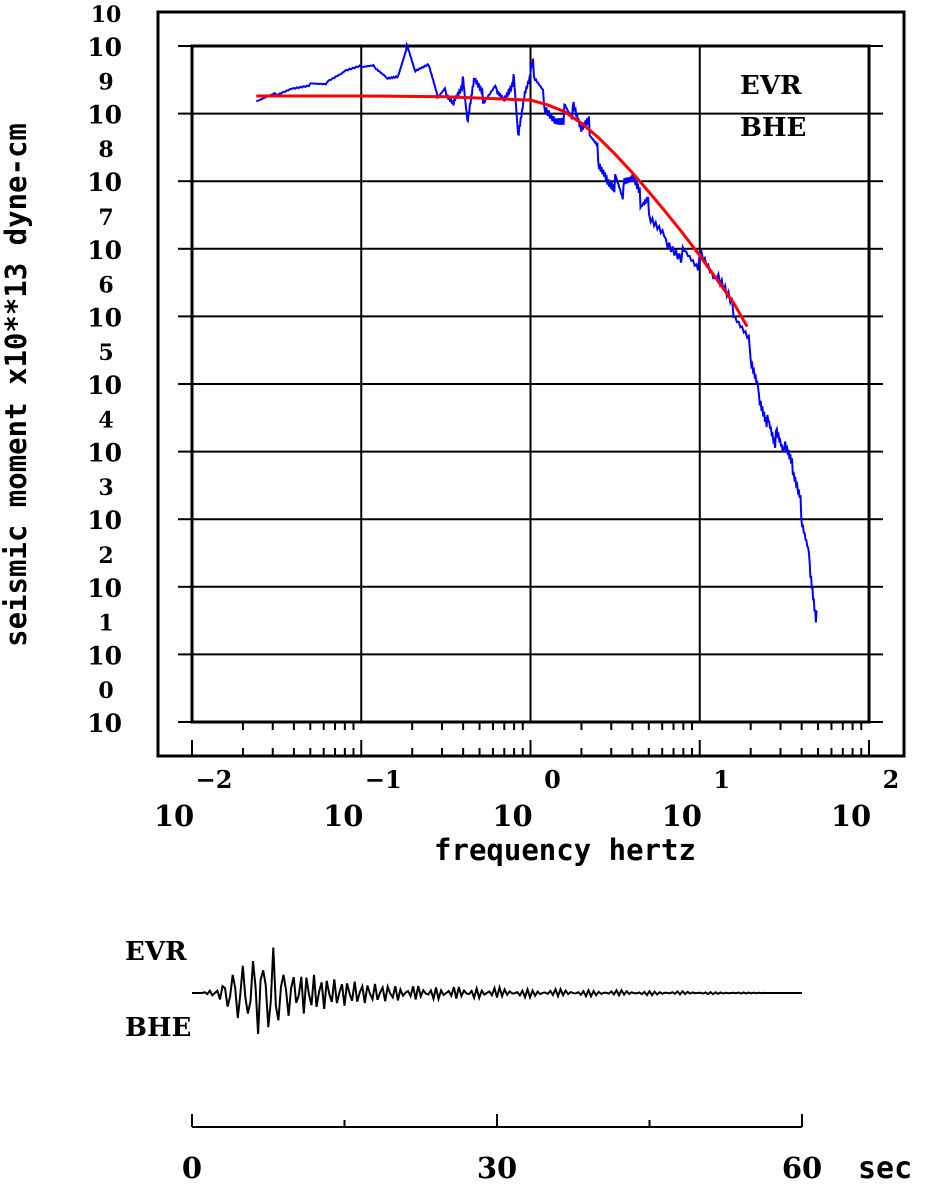 The width and height of the screenshot is (928, 1184). Describe the element at coordinates (16, 385) in the screenshot. I see `y-axis-label: seismic moment x10**13 dyne-cm` at that location.